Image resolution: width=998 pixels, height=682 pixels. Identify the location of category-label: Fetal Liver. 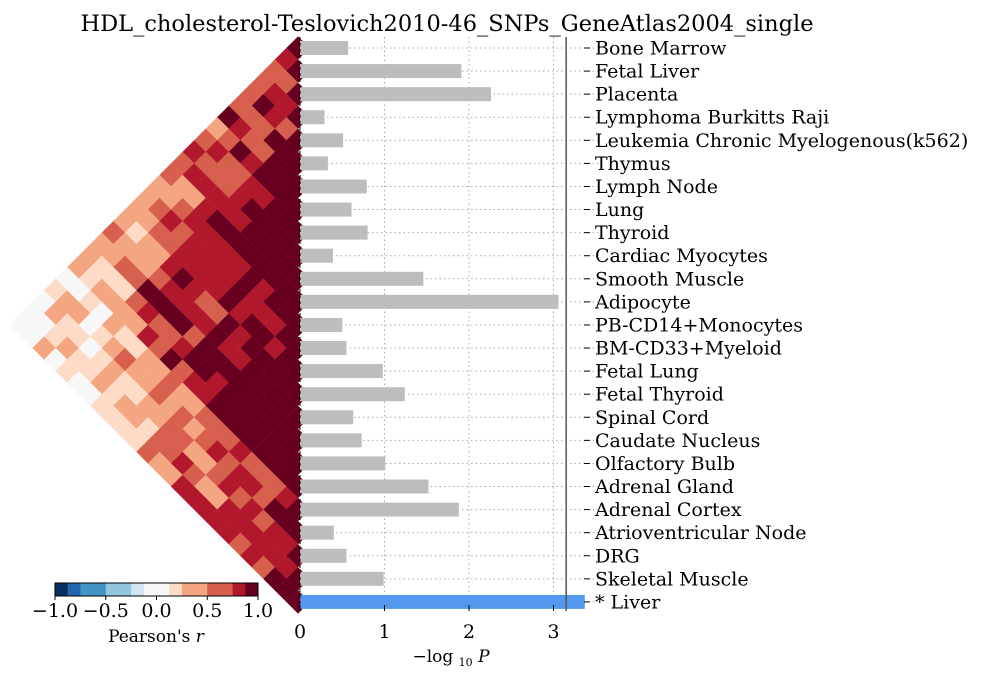
(647, 72).